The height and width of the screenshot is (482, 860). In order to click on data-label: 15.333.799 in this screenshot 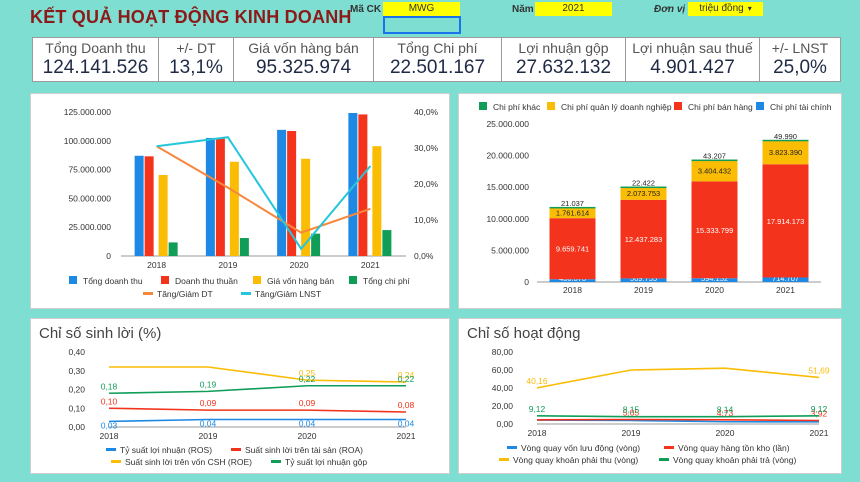, I will do `click(715, 230)`.